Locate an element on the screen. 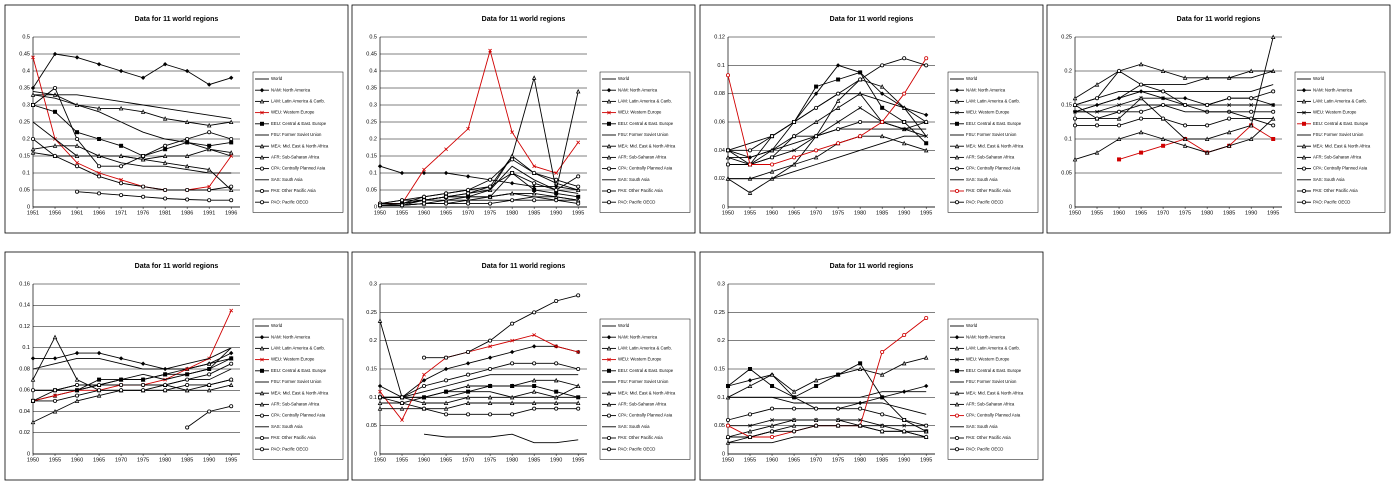 This screenshot has height=487, width=1394. y-tick-label: 0.04 is located at coordinates (24, 412).